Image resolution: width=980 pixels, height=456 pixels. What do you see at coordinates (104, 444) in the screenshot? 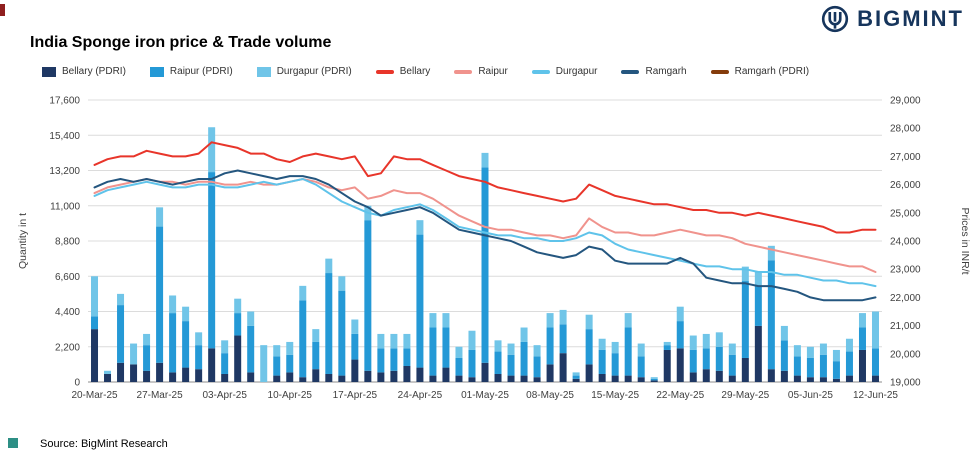
I see `source-text: Source: BigMint Research` at bounding box center [104, 444].